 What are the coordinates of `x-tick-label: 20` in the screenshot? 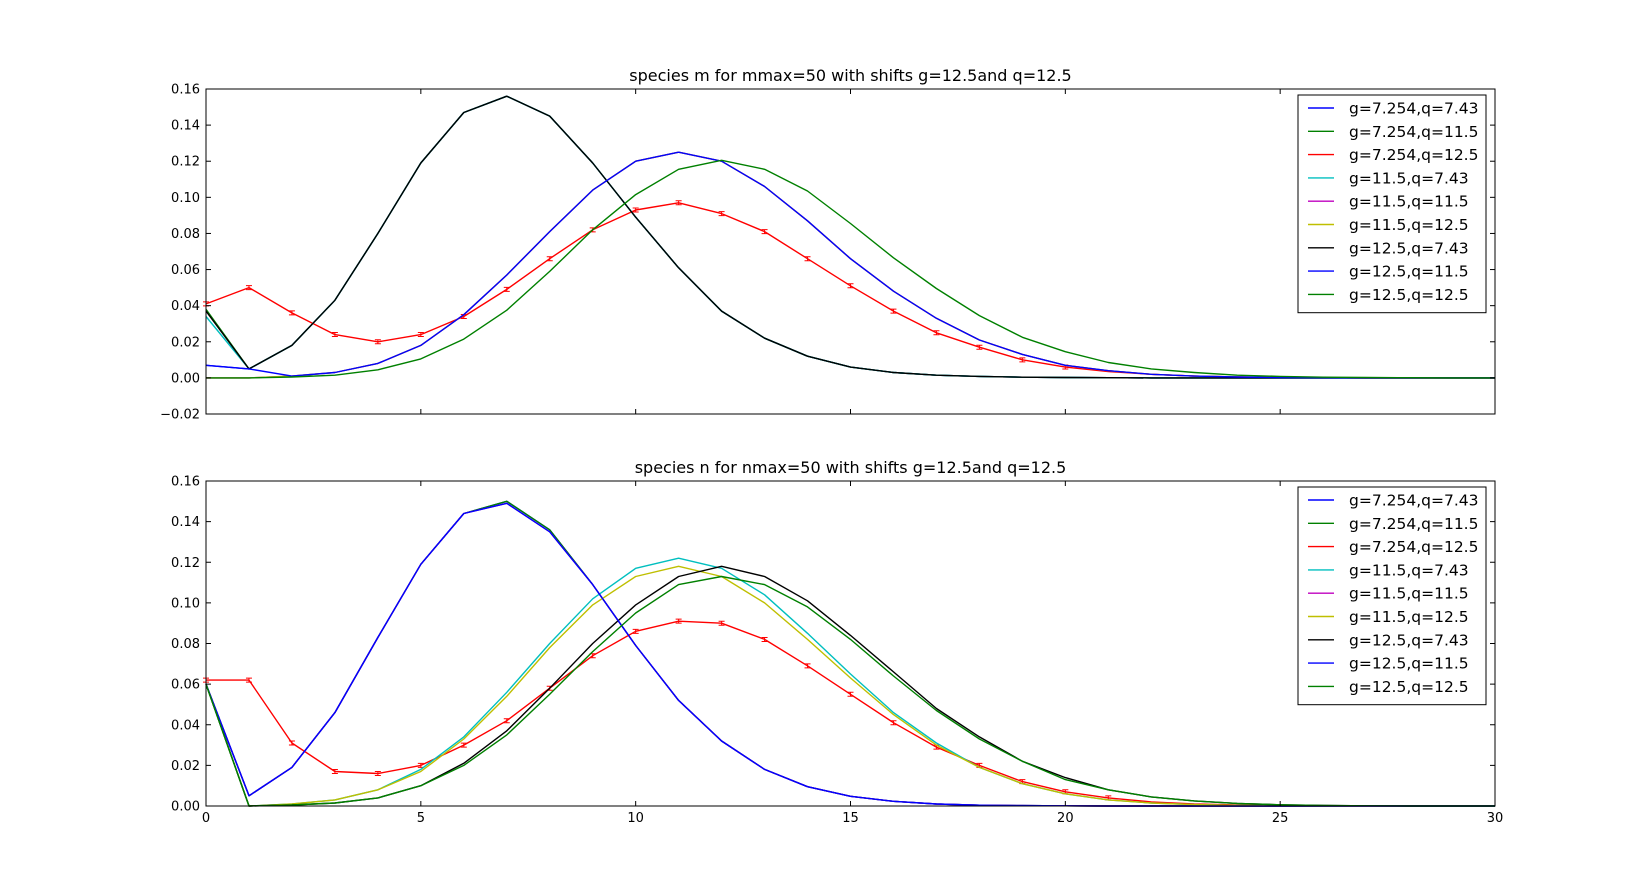 It's located at (1065, 818).